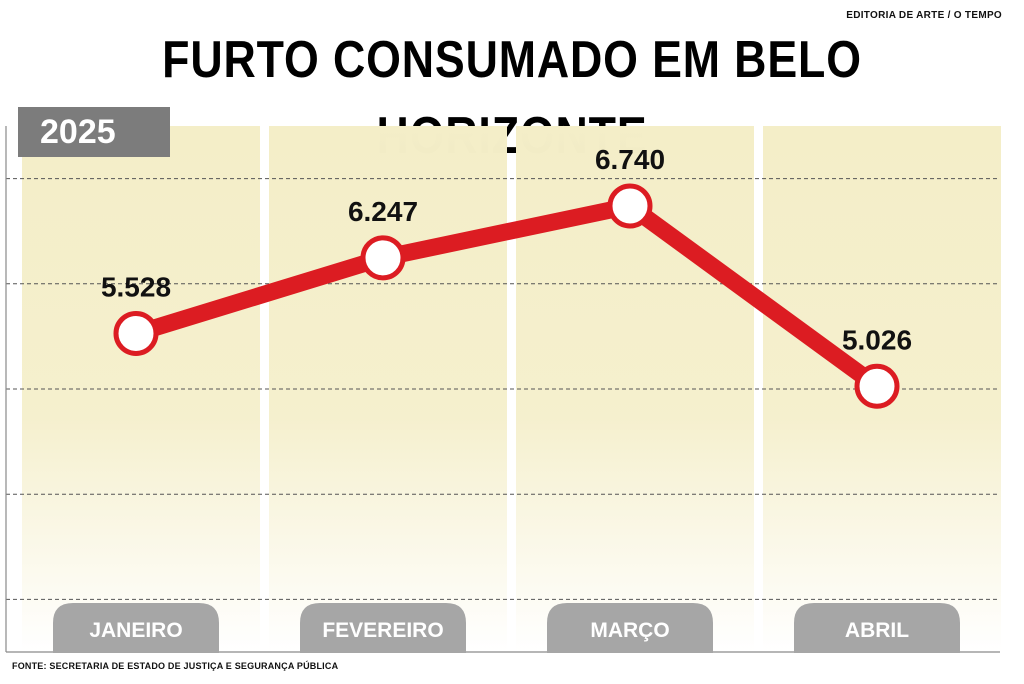 Image resolution: width=1024 pixels, height=684 pixels. I want to click on month-label: MARÇO, so click(629, 630).